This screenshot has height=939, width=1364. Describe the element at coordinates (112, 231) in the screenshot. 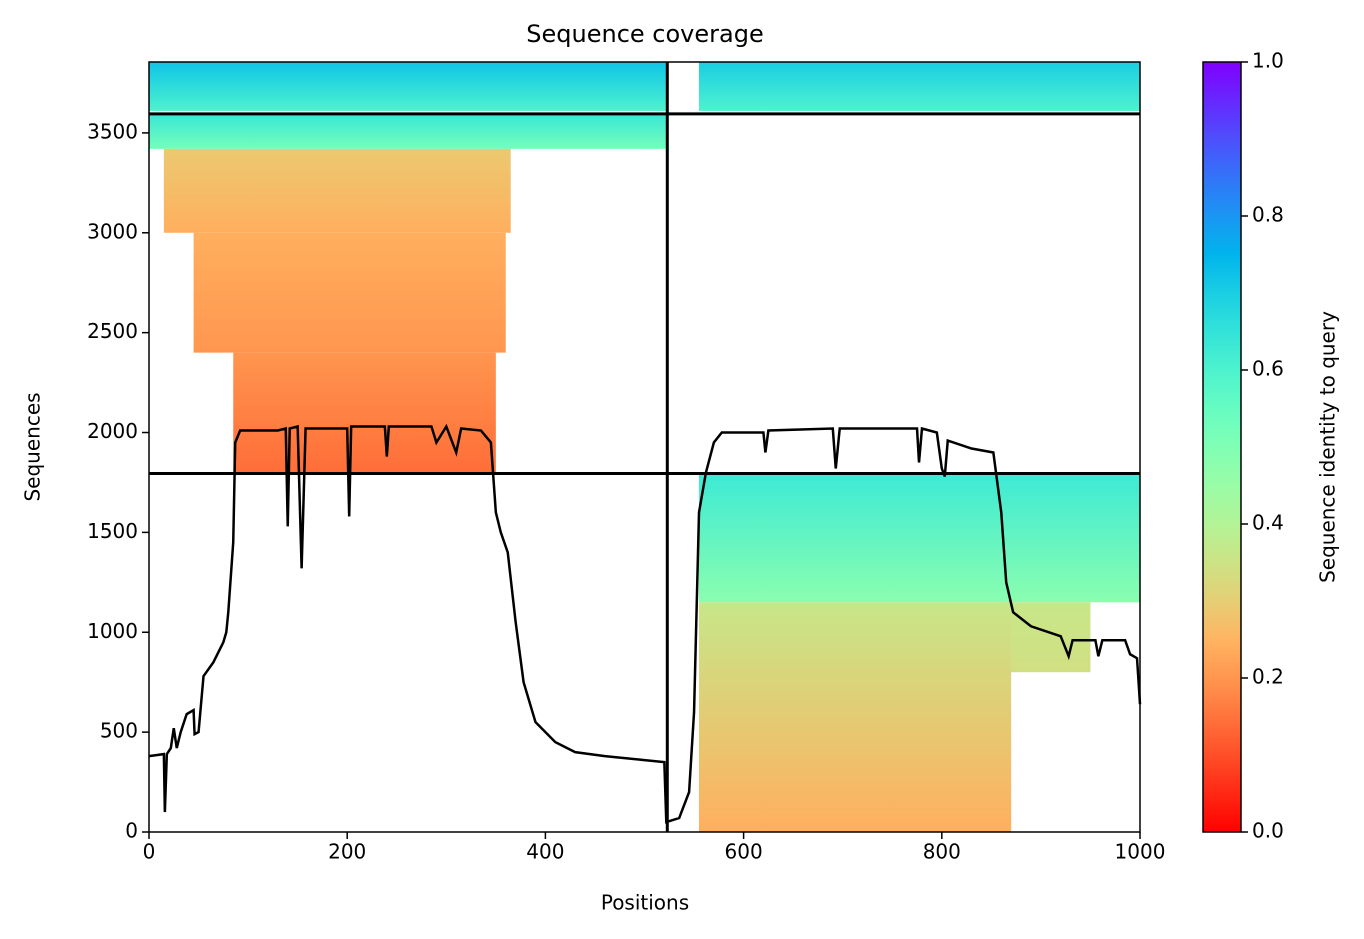

I see `y-tick-label: 3000` at that location.